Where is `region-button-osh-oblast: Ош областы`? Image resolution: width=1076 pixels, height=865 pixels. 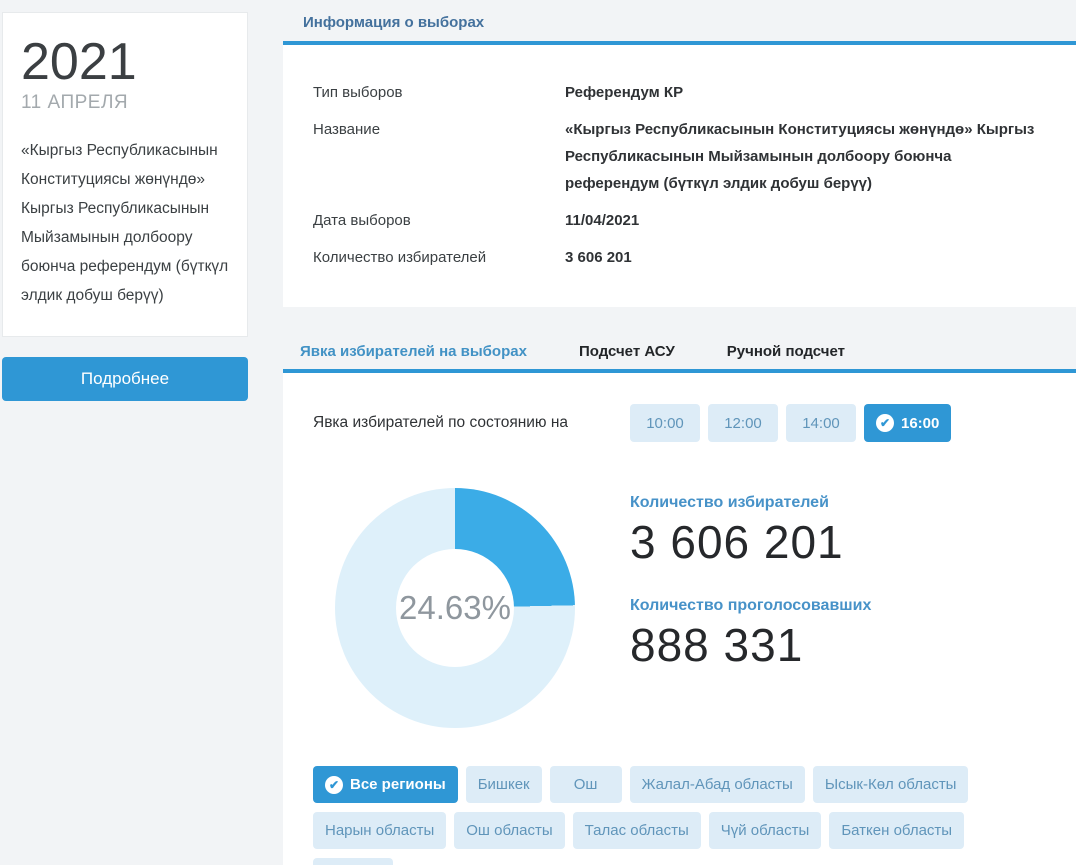 region-button-osh-oblast: Ош областы is located at coordinates (509, 830).